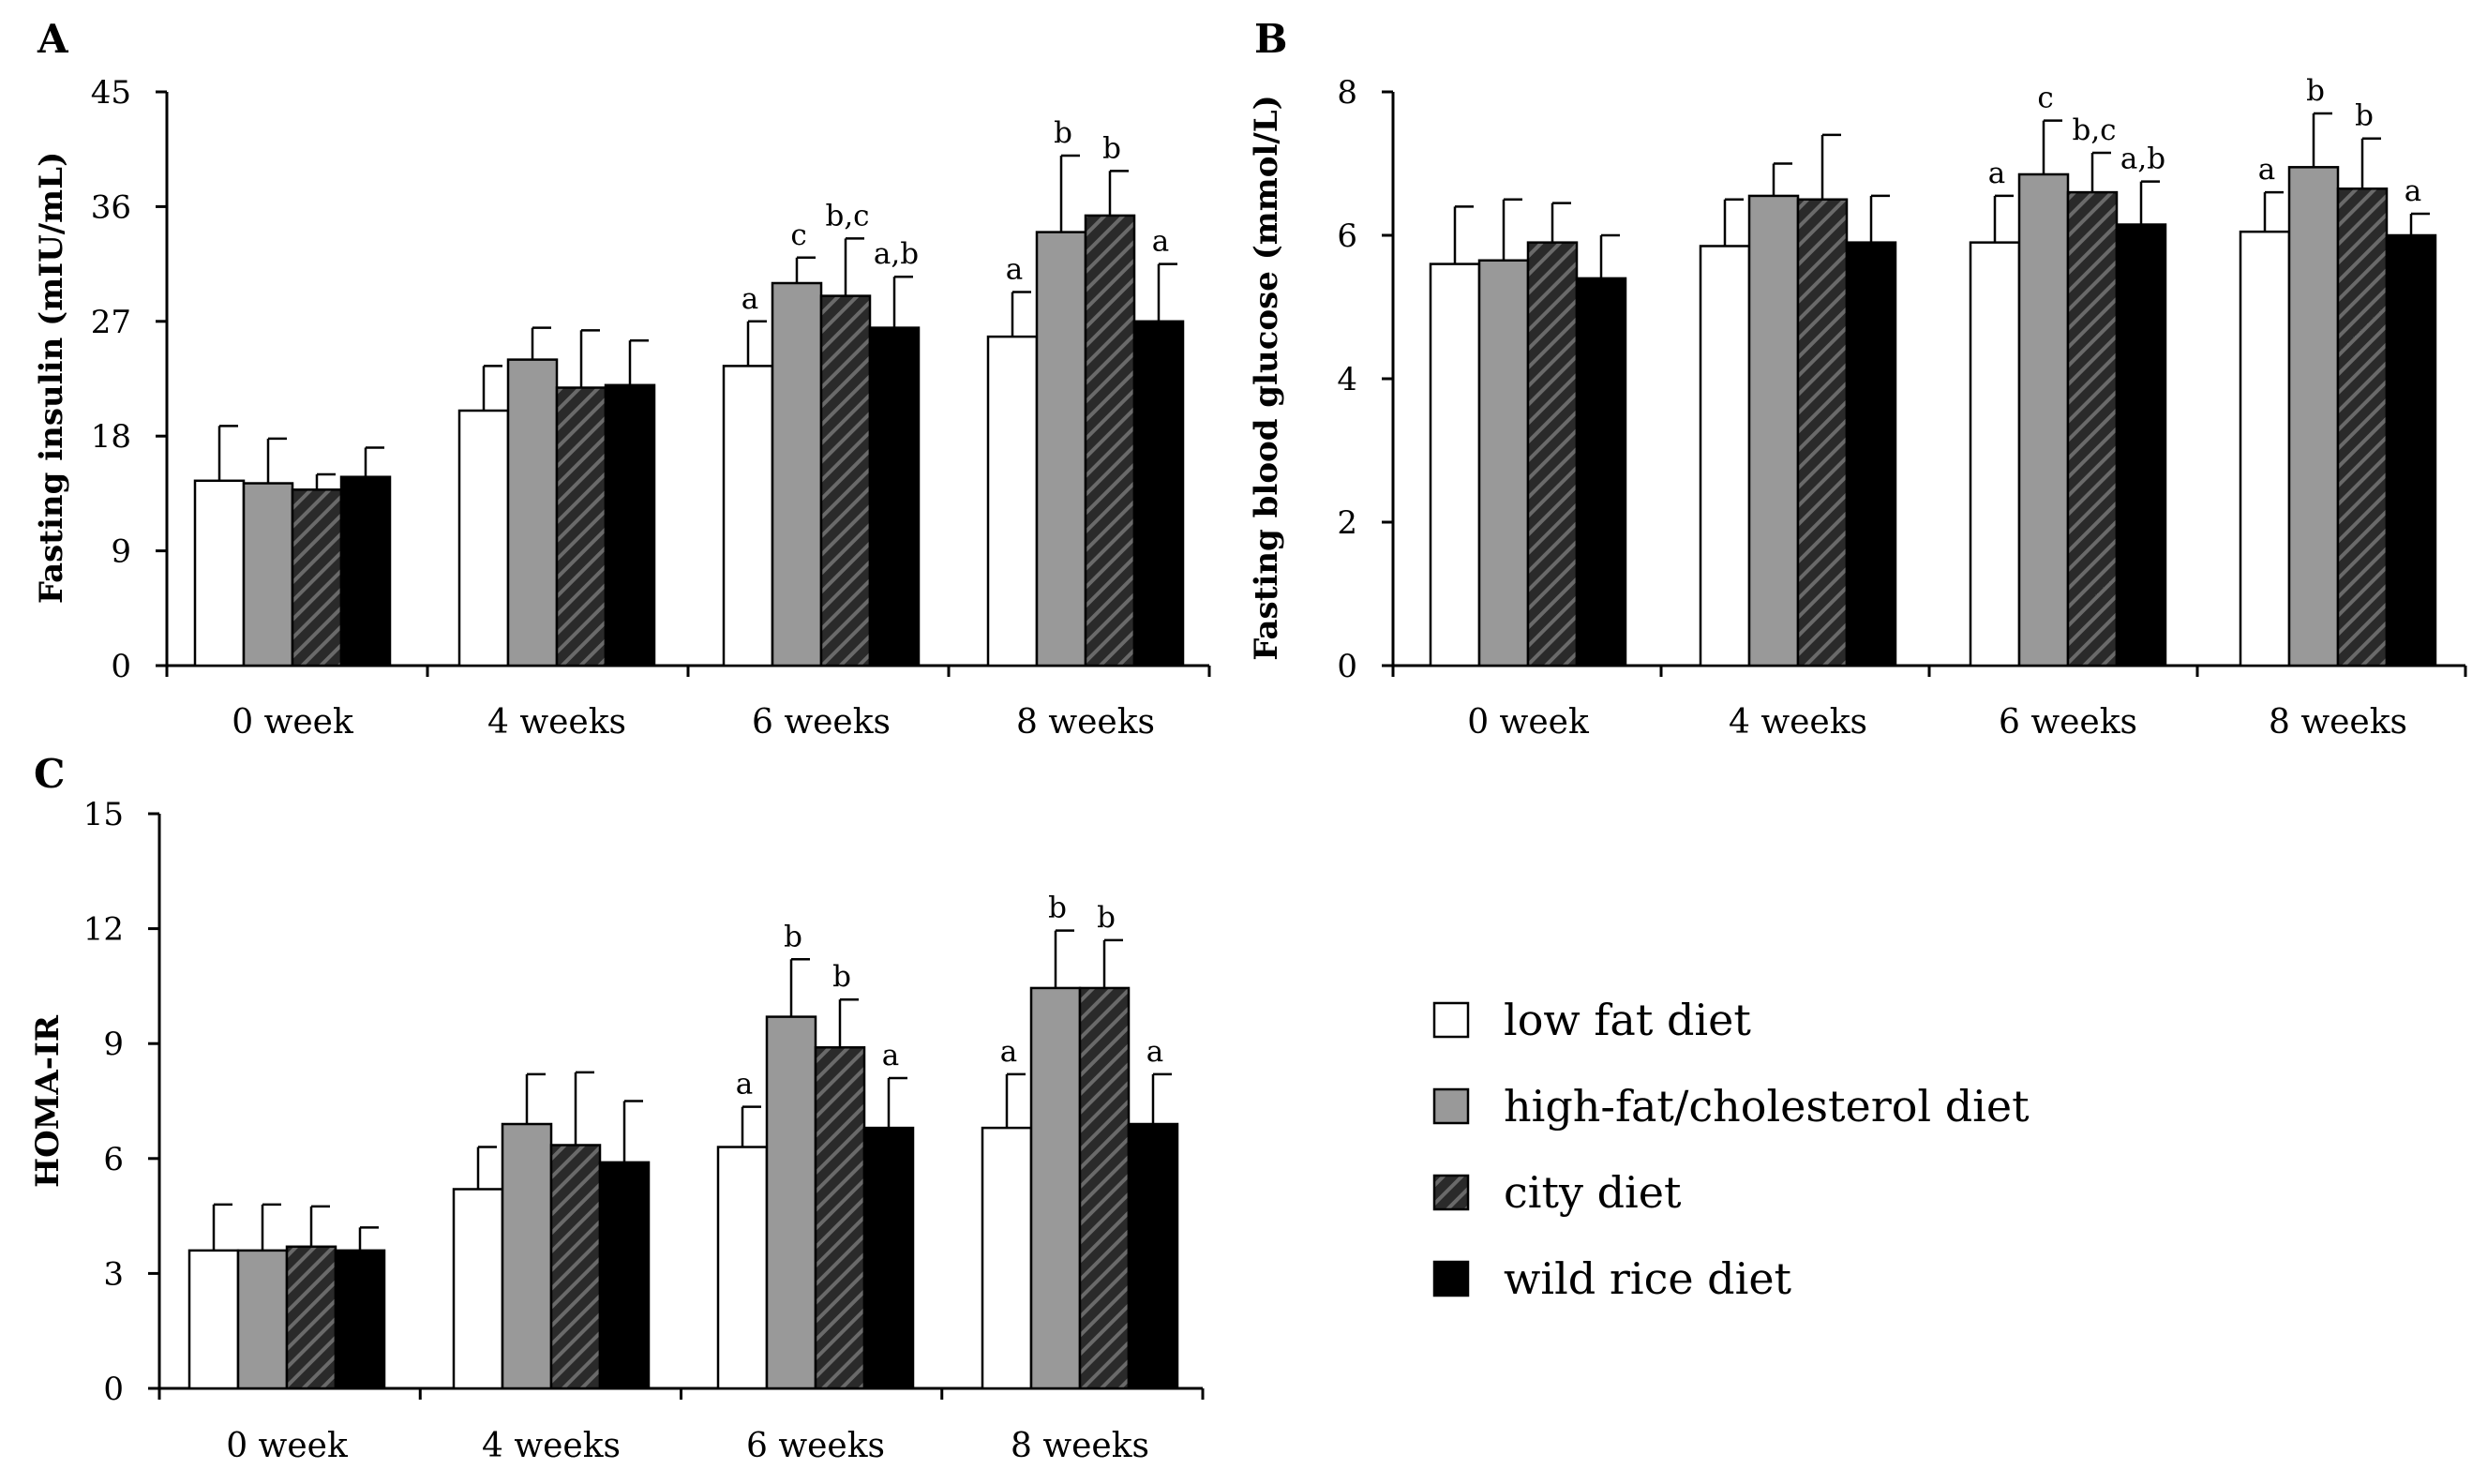 Image resolution: width=2487 pixels, height=1484 pixels. I want to click on panel-b-sig-label: c, so click(2045, 98).